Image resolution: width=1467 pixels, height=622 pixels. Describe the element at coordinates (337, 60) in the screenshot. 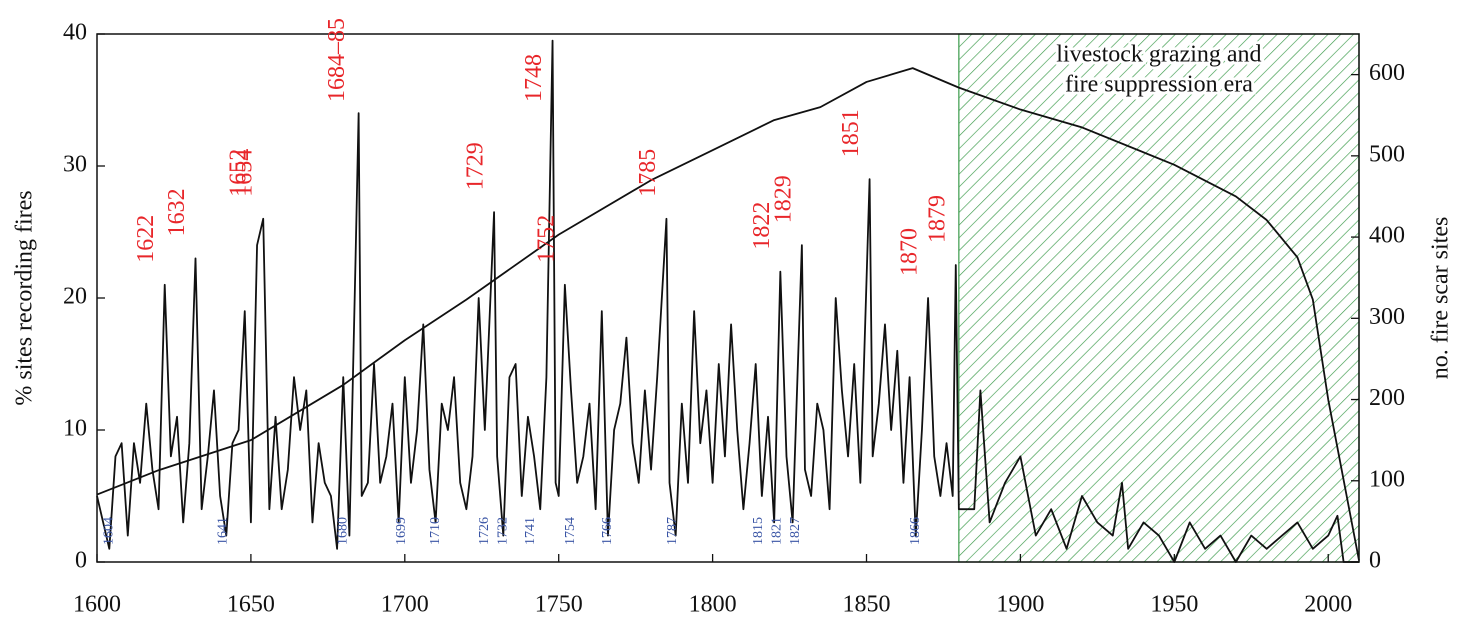

I see `annotation: 1684–85` at that location.